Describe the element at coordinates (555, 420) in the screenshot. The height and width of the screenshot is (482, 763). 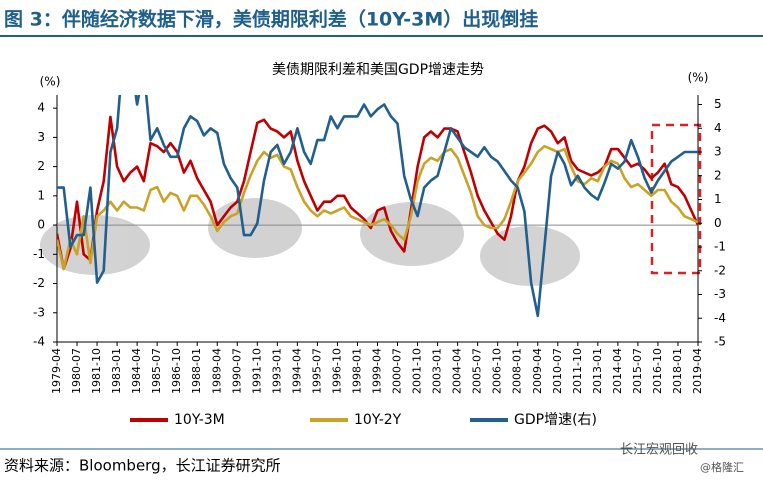
I see `legend-label: GDP增速(右)` at that location.